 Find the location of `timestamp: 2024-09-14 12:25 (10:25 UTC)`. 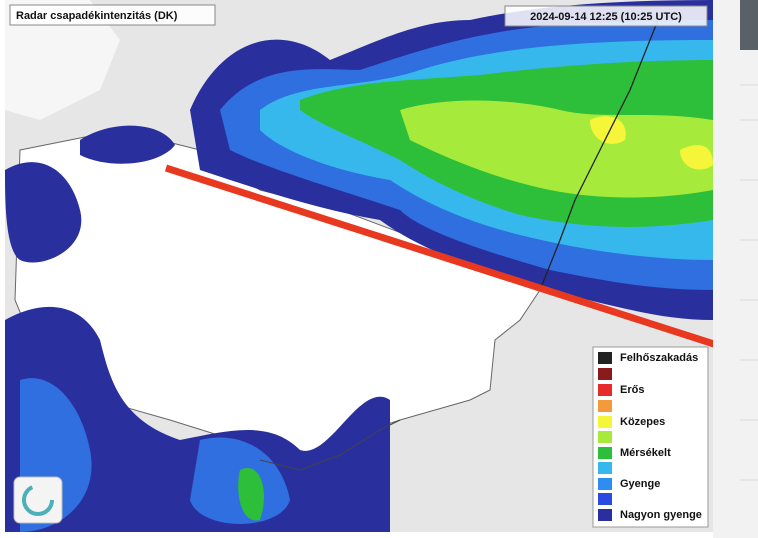

timestamp: 2024-09-14 12:25 (10:25 UTC) is located at coordinates (606, 17).